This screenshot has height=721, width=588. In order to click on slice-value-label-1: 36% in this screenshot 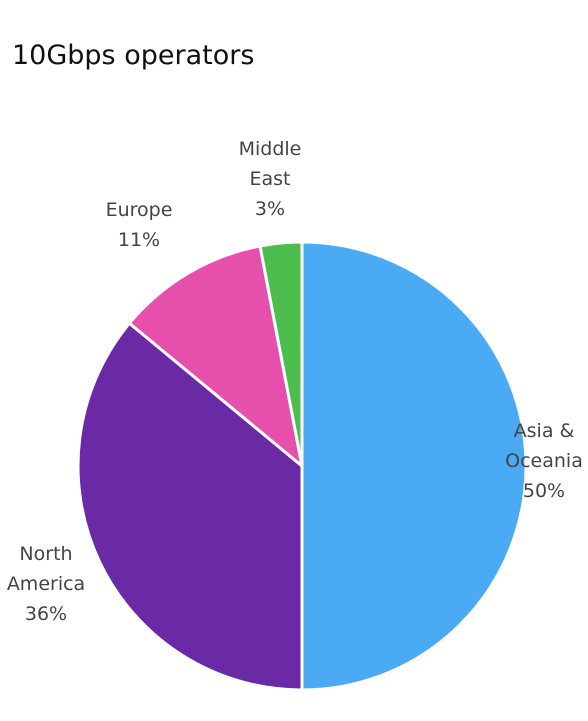, I will do `click(46, 614)`.